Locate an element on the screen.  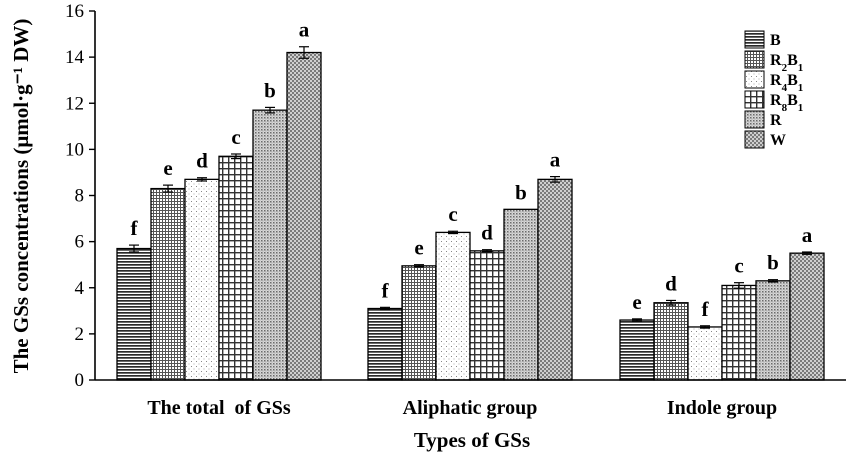
y-tick-label: 12 is located at coordinates (74, 103).